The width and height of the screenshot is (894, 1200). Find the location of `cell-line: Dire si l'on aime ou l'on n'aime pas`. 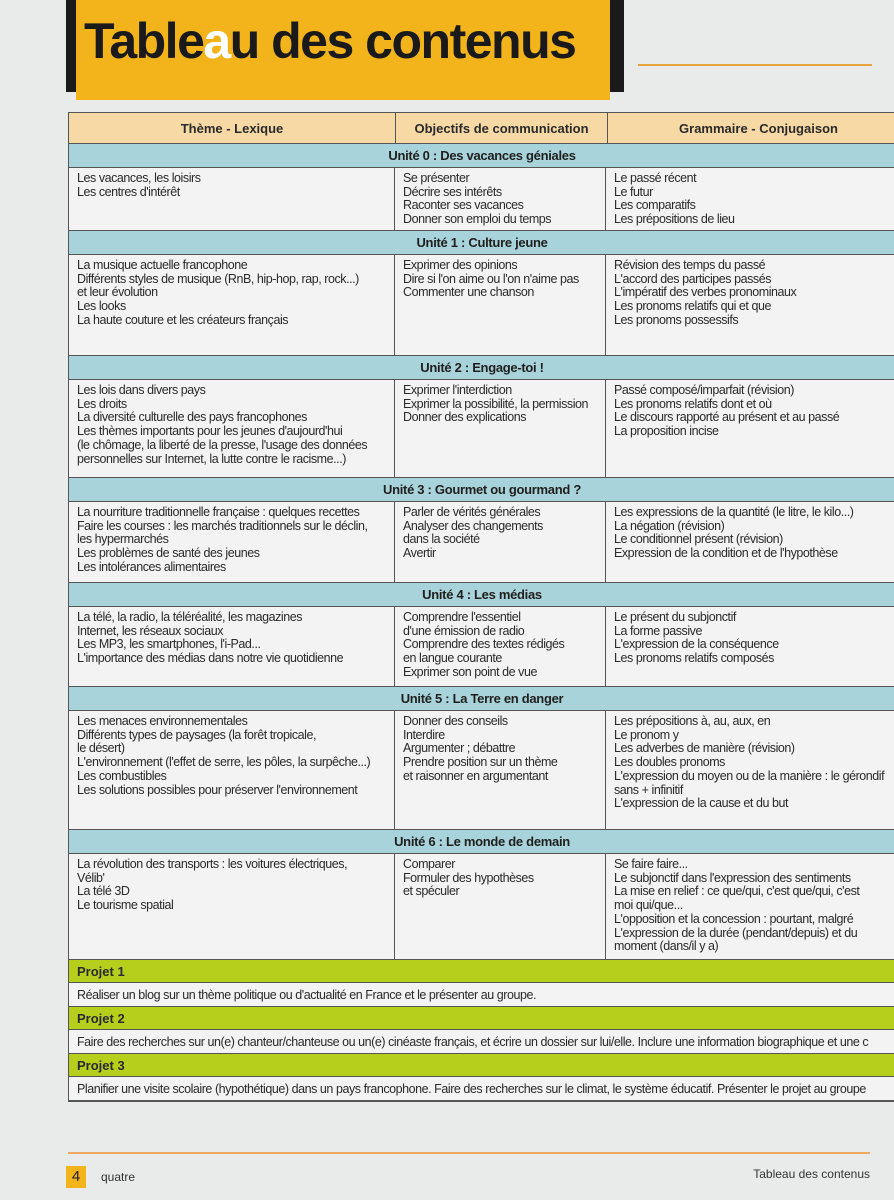

cell-line: Dire si l'on aime ou l'on n'aime pas is located at coordinates (491, 278).